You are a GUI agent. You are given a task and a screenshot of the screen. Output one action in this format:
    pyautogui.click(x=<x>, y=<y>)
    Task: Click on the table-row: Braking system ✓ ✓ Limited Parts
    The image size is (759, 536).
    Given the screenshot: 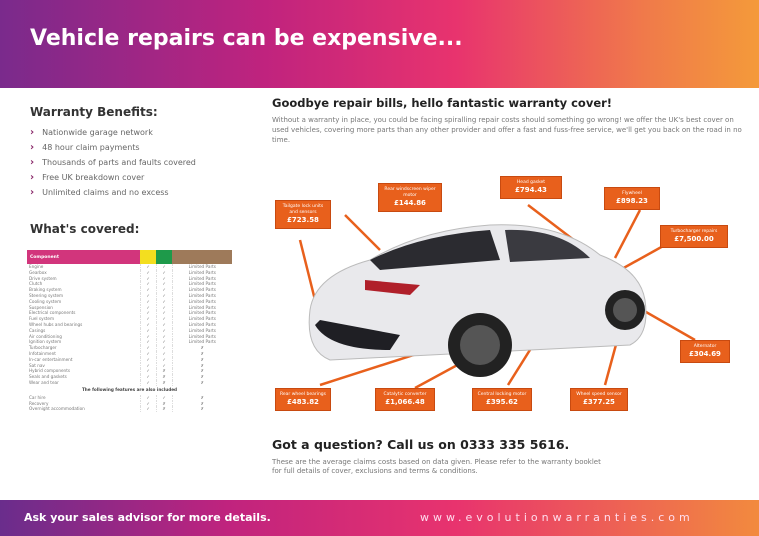 What is the action you would take?
    pyautogui.click(x=129, y=290)
    